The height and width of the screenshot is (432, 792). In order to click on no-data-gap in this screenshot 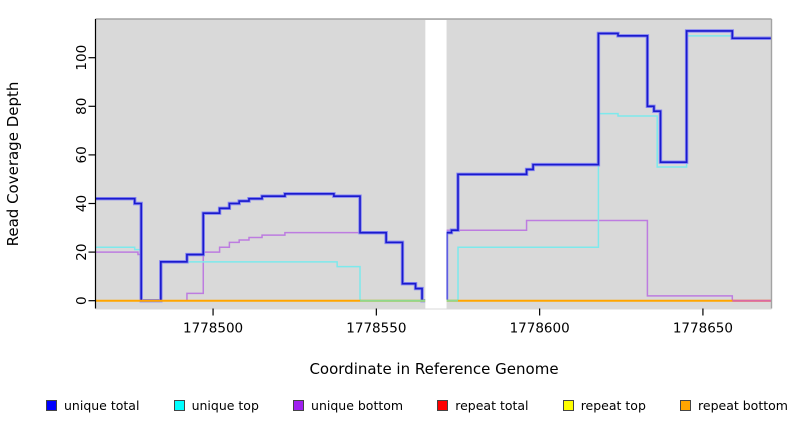, I will do `click(436, 164)`.